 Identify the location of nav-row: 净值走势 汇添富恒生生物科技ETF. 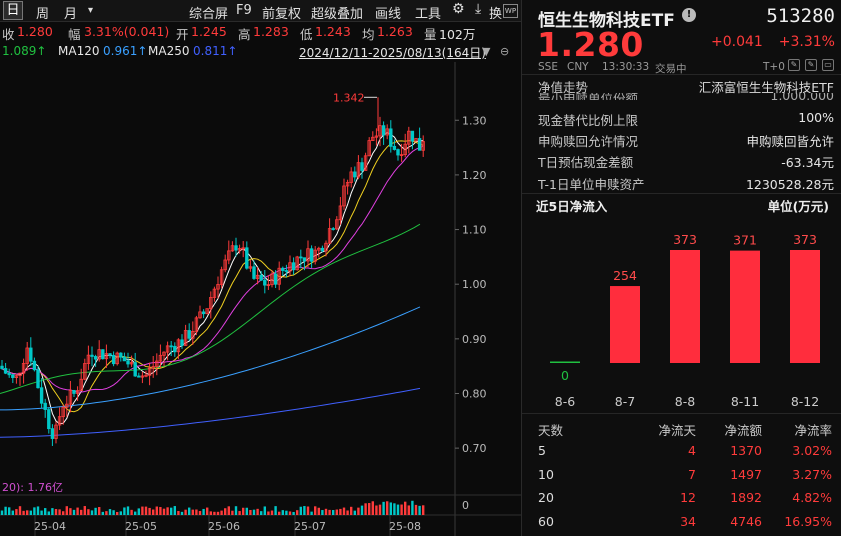
(686, 86).